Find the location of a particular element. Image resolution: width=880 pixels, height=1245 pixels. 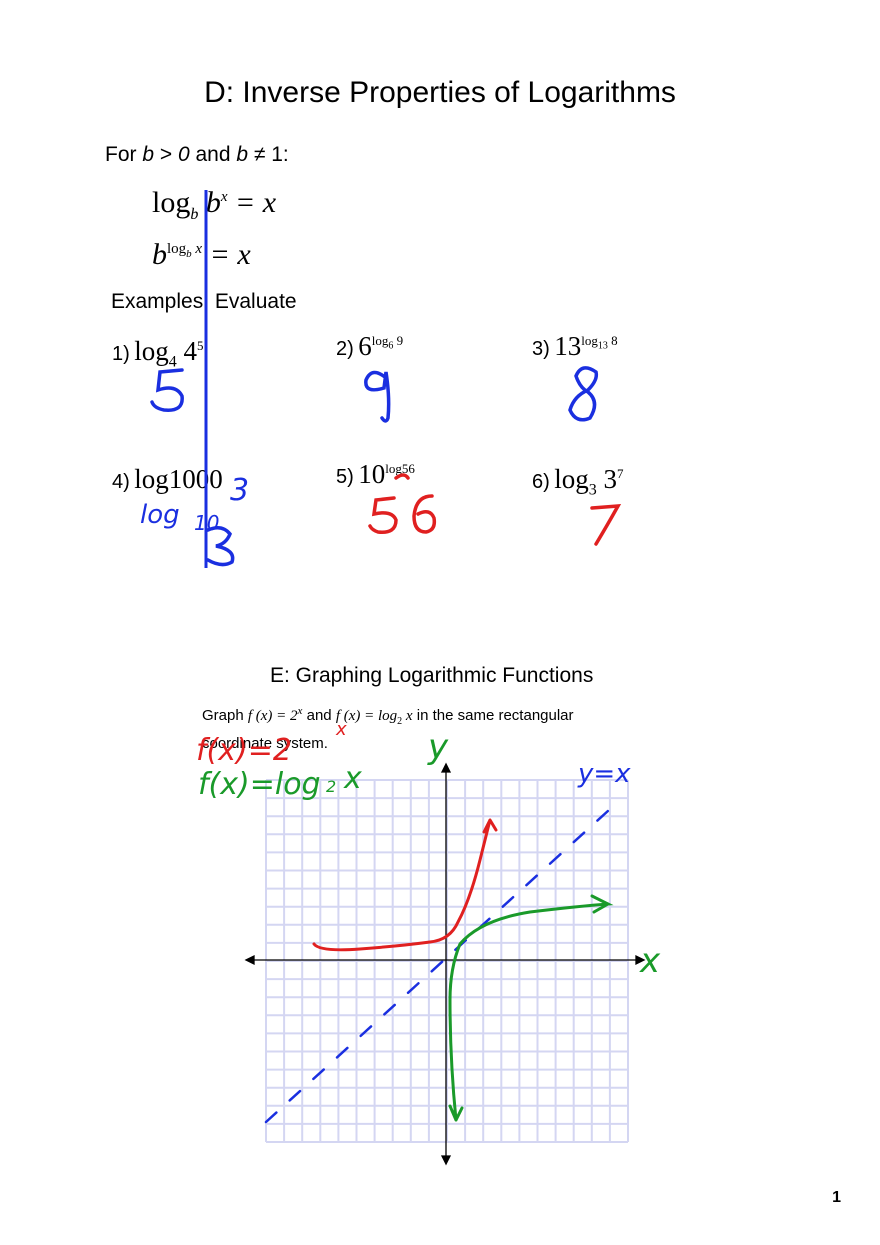

f2-handwritten-label: f(x)=log is located at coordinates (259, 784).